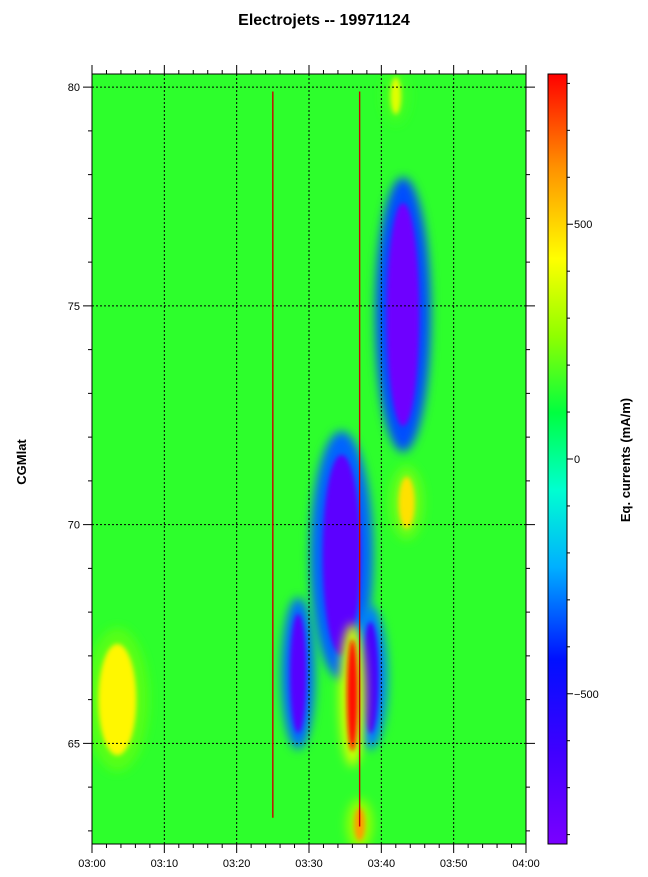  Describe the element at coordinates (586, 695) in the screenshot. I see `colorbar-tick-label: −500` at that location.